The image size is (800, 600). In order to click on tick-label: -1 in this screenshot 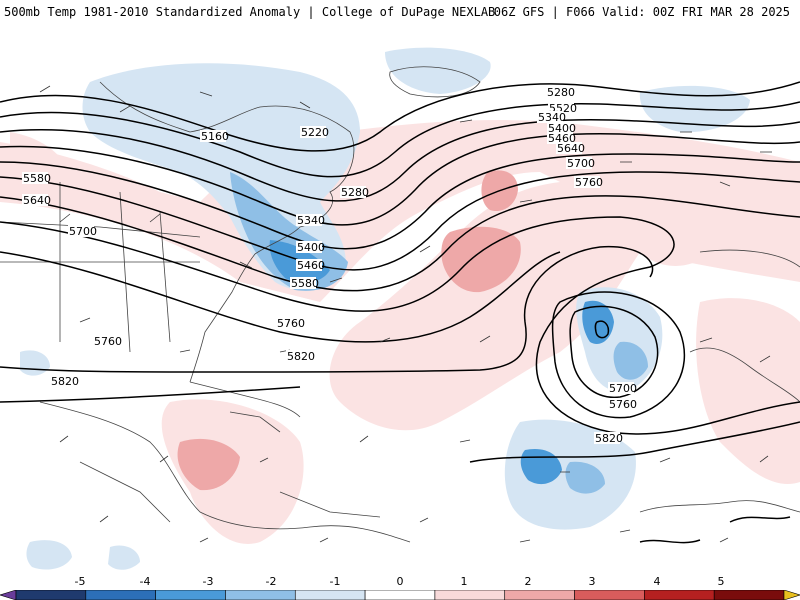, I will do `click(335, 581)`.